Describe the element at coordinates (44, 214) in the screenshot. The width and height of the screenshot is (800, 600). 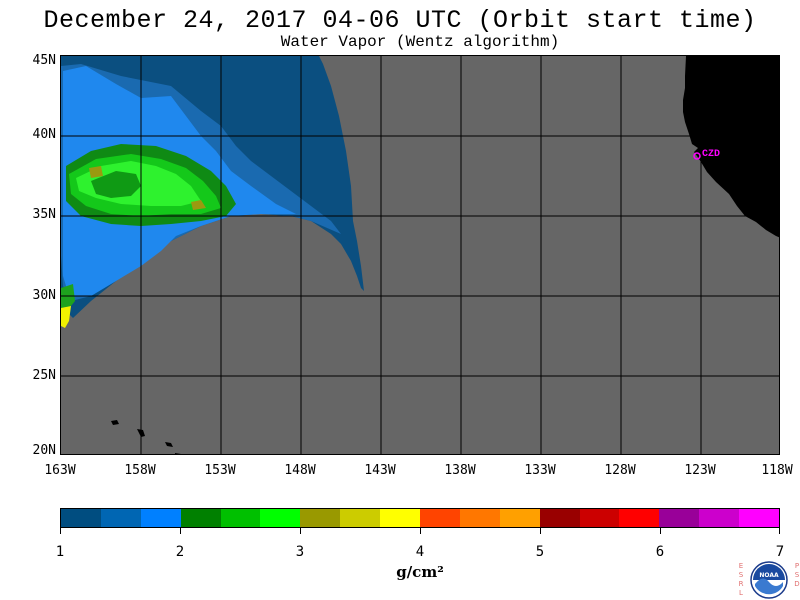
I see `lat-label-35n: 35N` at that location.